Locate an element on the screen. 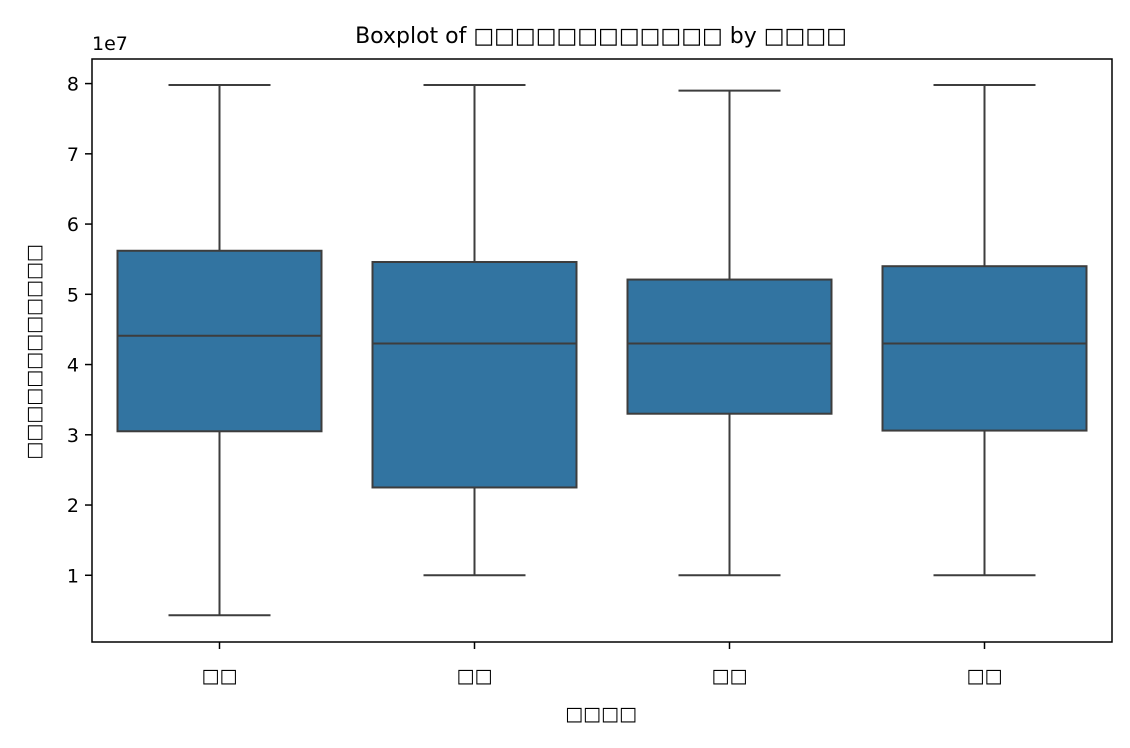 Image resolution: width=1130 pixels, height=748 pixels. y-tick-label: 2 is located at coordinates (73, 506).